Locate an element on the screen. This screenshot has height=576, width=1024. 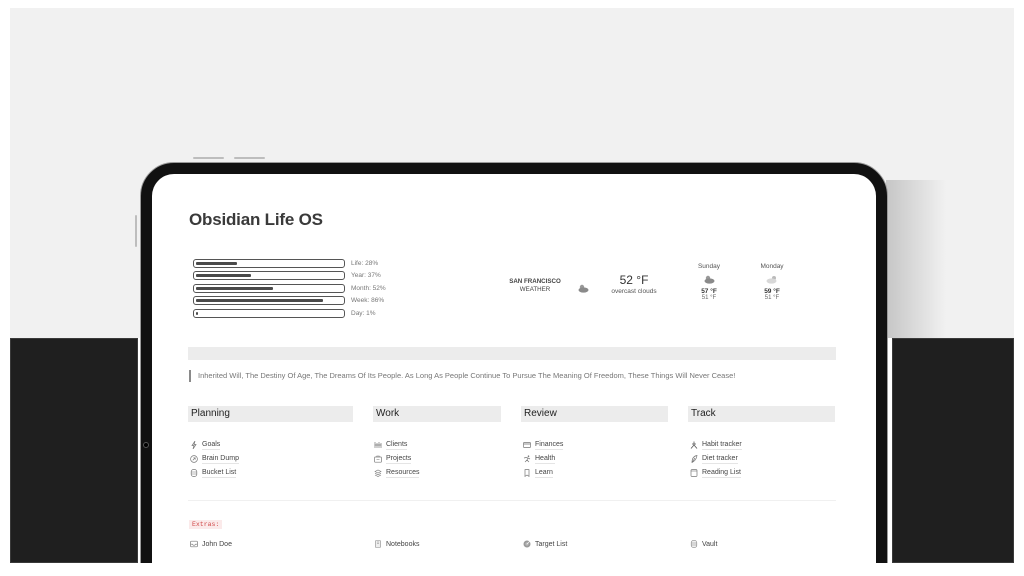
link-notebooks: Notebooks is located at coordinates (396, 544).